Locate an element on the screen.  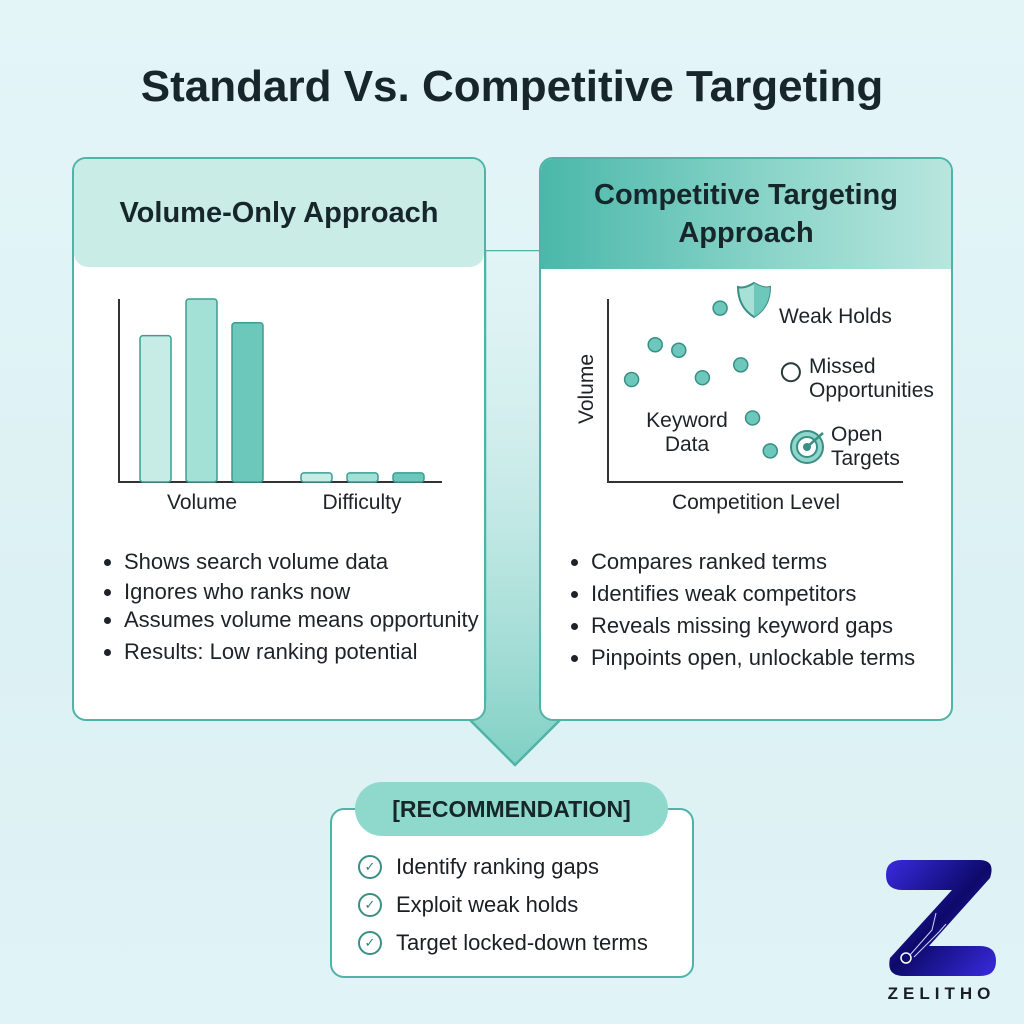
missed-opportunity-point is located at coordinates (790, 372).